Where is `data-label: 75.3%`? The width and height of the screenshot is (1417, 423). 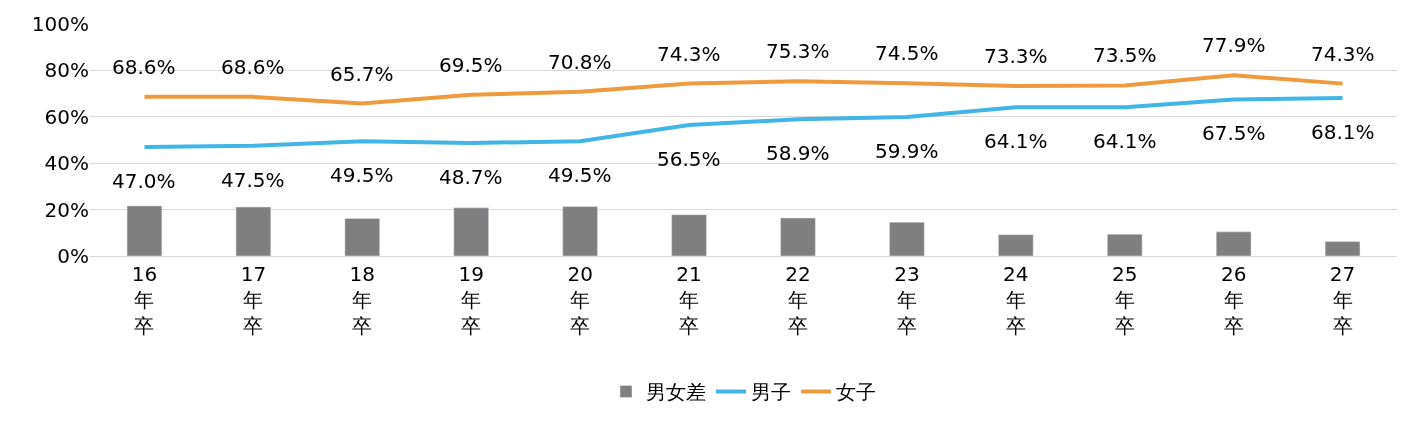 data-label: 75.3% is located at coordinates (798, 51).